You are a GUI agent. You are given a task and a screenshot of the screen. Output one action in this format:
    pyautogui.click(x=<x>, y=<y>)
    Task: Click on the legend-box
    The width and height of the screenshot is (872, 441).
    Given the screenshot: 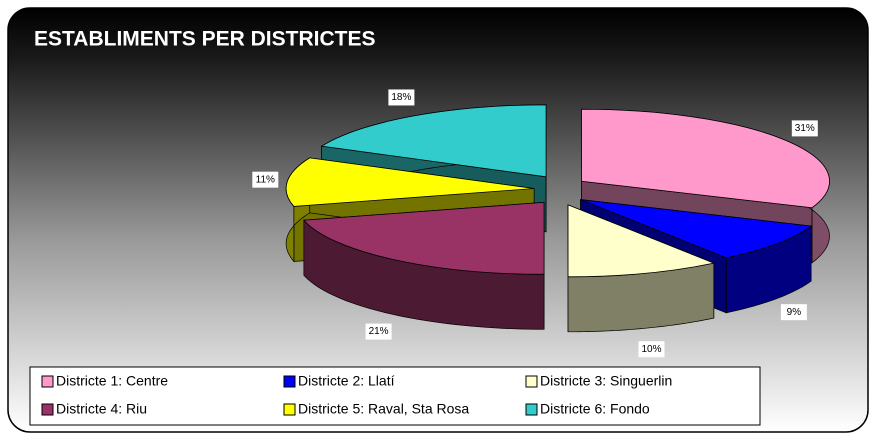 What is the action you would take?
    pyautogui.click(x=395, y=396)
    